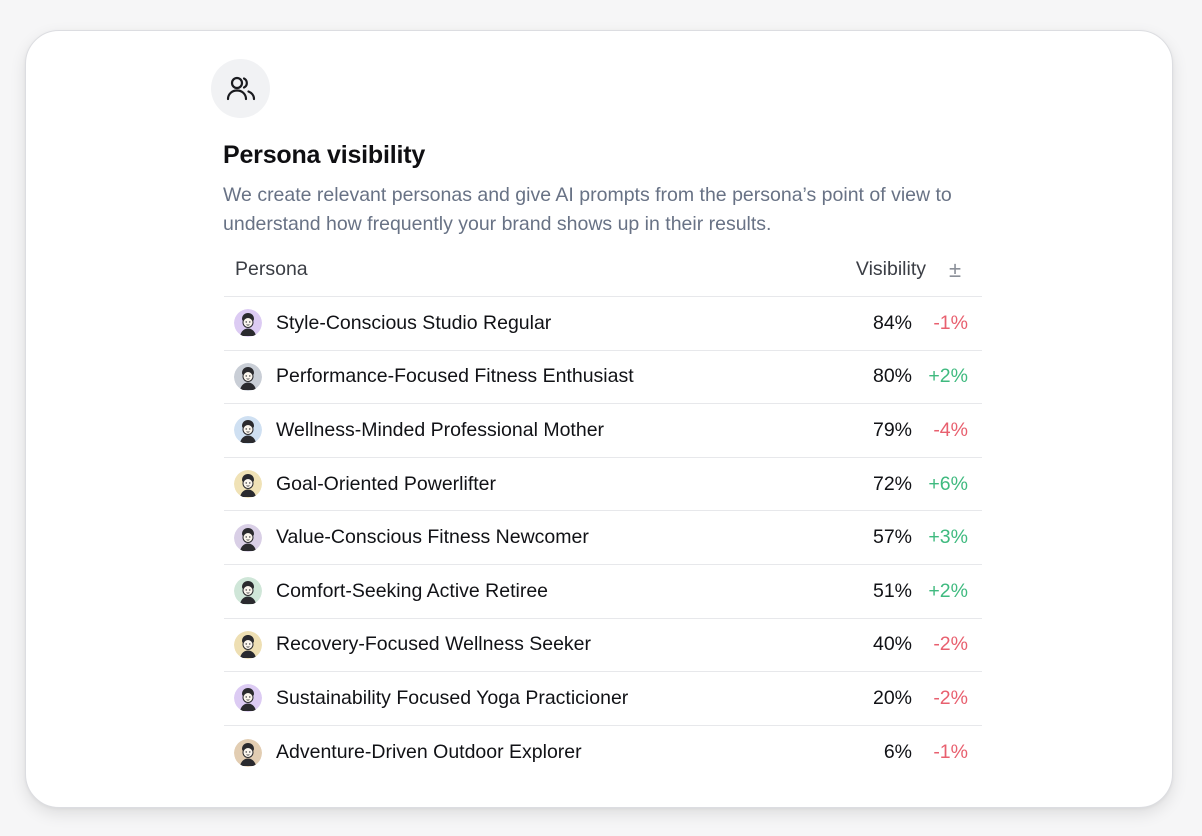  Describe the element at coordinates (324, 155) in the screenshot. I see `section-title: Persona visibility` at that location.